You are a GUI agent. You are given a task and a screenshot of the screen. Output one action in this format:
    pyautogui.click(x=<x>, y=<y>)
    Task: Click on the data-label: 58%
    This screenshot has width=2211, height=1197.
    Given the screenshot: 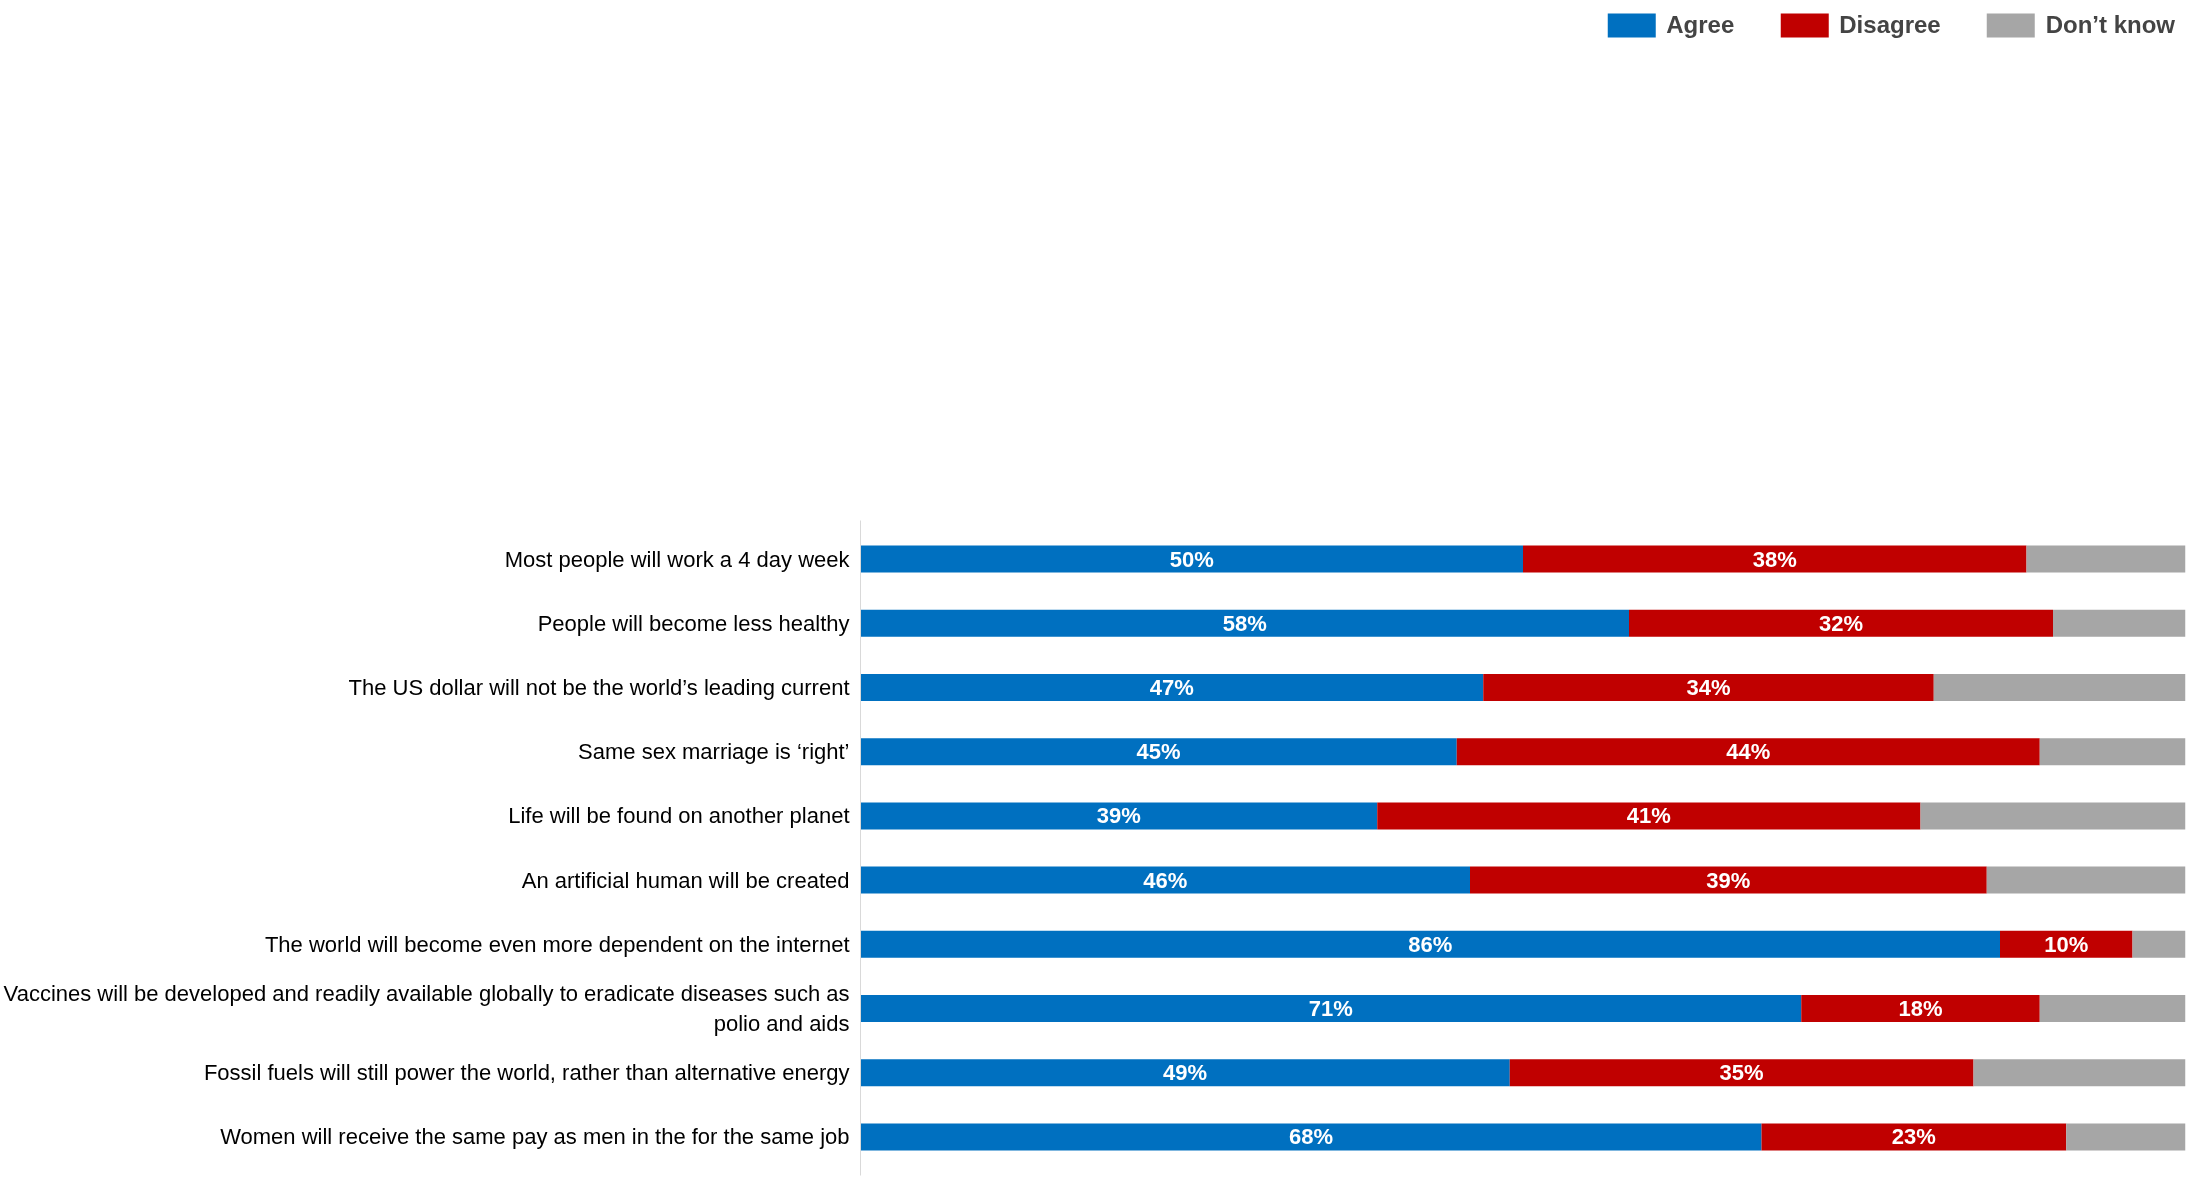 What is the action you would take?
    pyautogui.click(x=1244, y=623)
    